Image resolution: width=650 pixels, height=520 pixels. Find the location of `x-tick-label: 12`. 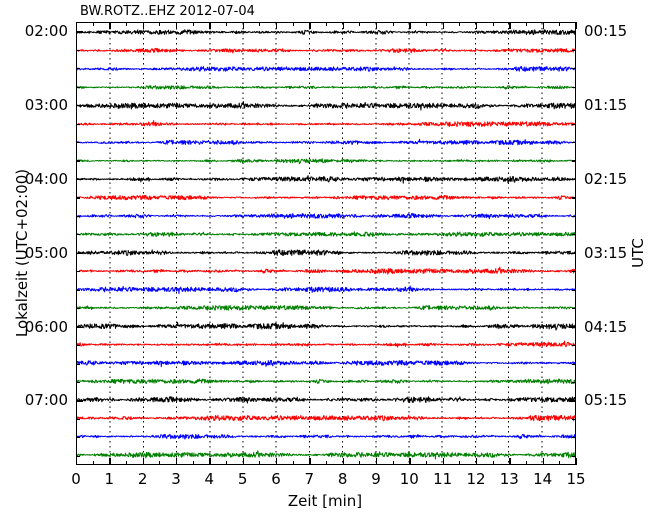

x-tick-label: 12 is located at coordinates (476, 479).